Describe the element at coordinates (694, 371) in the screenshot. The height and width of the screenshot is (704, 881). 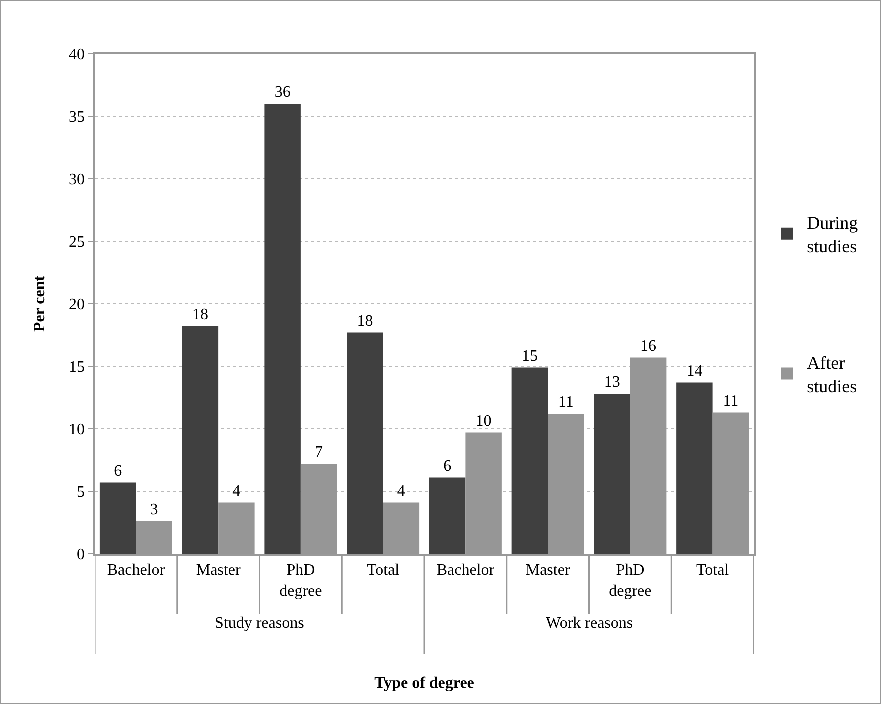
I see `data-label: 14` at that location.